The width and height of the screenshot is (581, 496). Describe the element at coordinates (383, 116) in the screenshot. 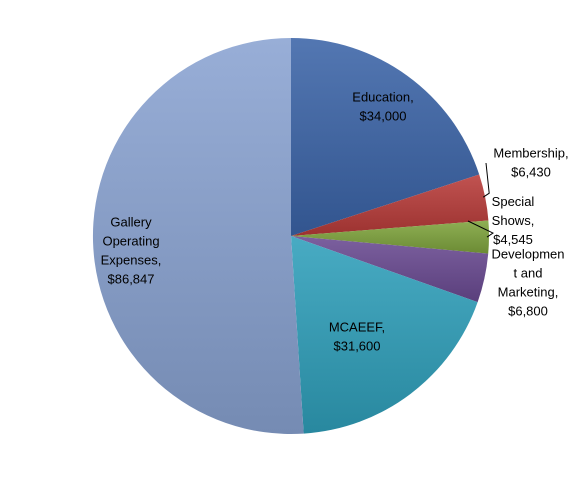

I see `data-label-line: $34,000` at that location.